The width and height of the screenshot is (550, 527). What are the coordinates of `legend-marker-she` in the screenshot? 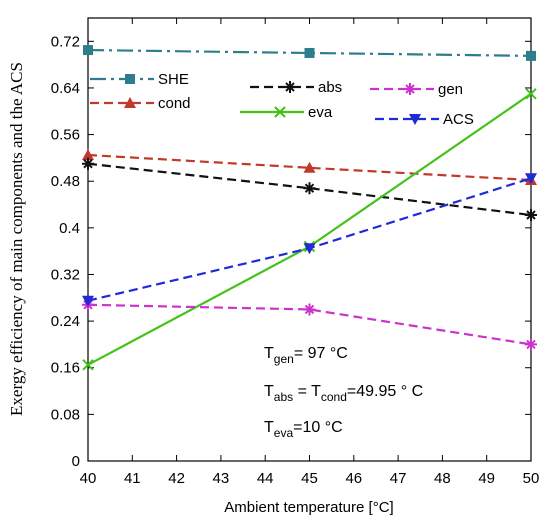 It's located at (130, 79).